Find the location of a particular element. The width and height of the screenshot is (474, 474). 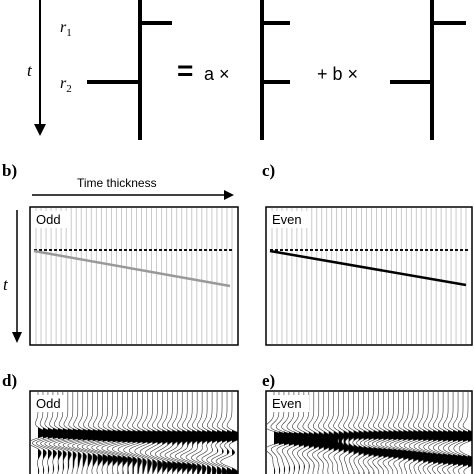

panel-b: Odd is located at coordinates (134, 276).